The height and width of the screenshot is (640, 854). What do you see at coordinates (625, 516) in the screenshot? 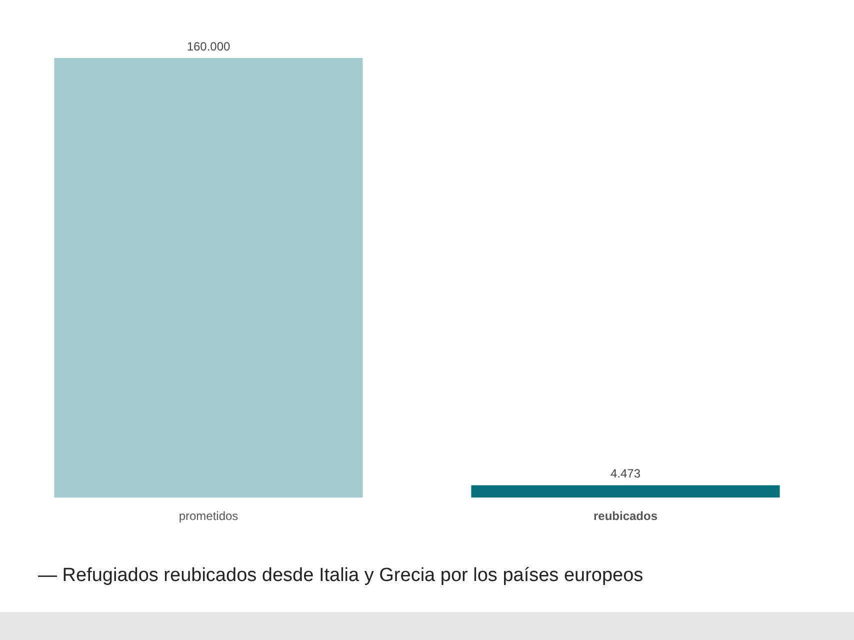
I see `x-tick-label: reubicados` at bounding box center [625, 516].